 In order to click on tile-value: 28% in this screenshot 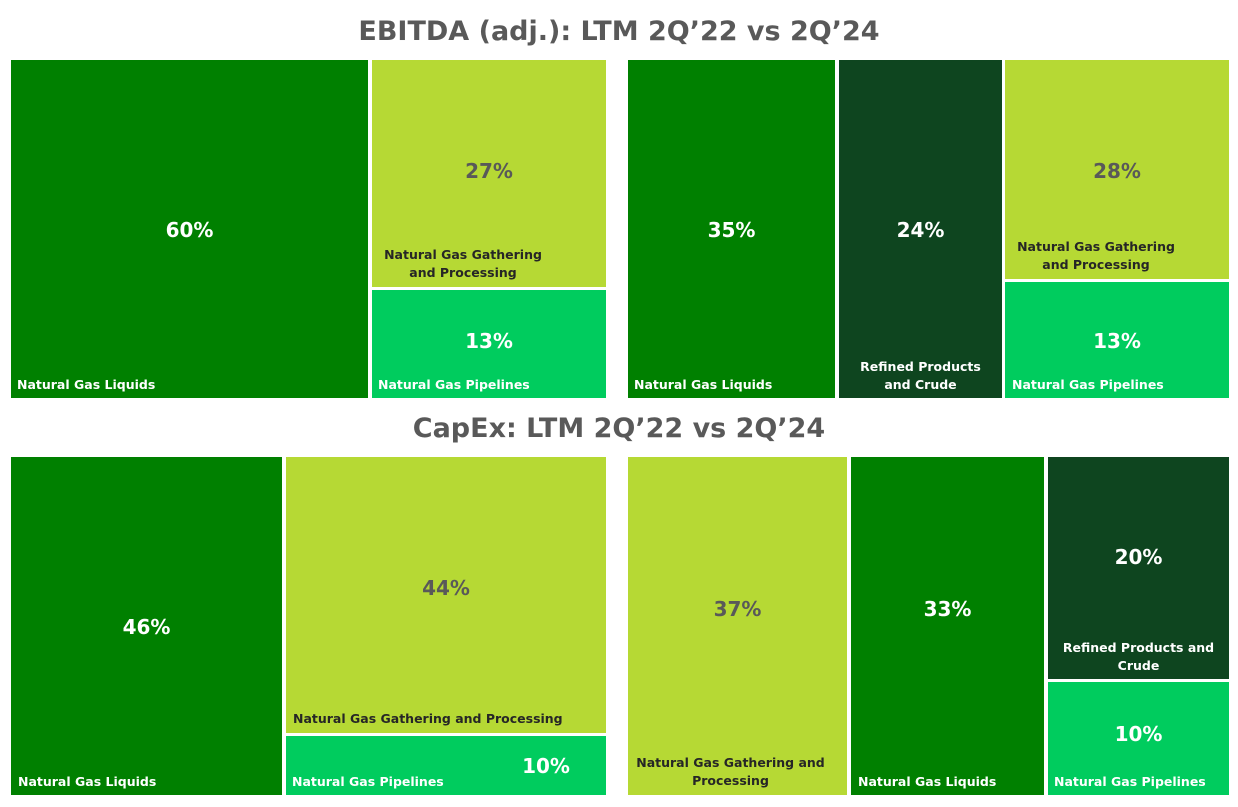, I will do `click(1117, 171)`.